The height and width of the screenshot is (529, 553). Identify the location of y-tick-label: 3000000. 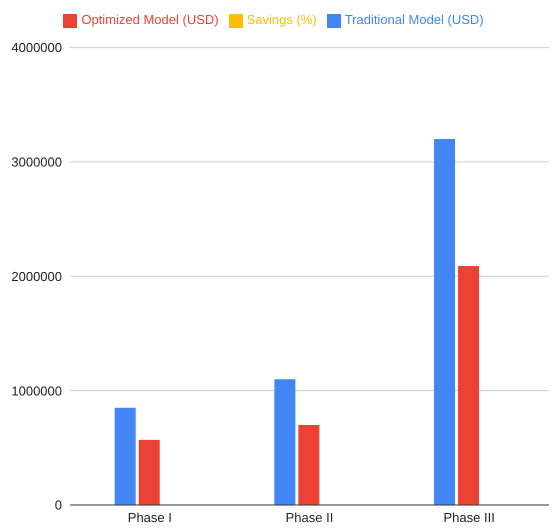
(36, 162).